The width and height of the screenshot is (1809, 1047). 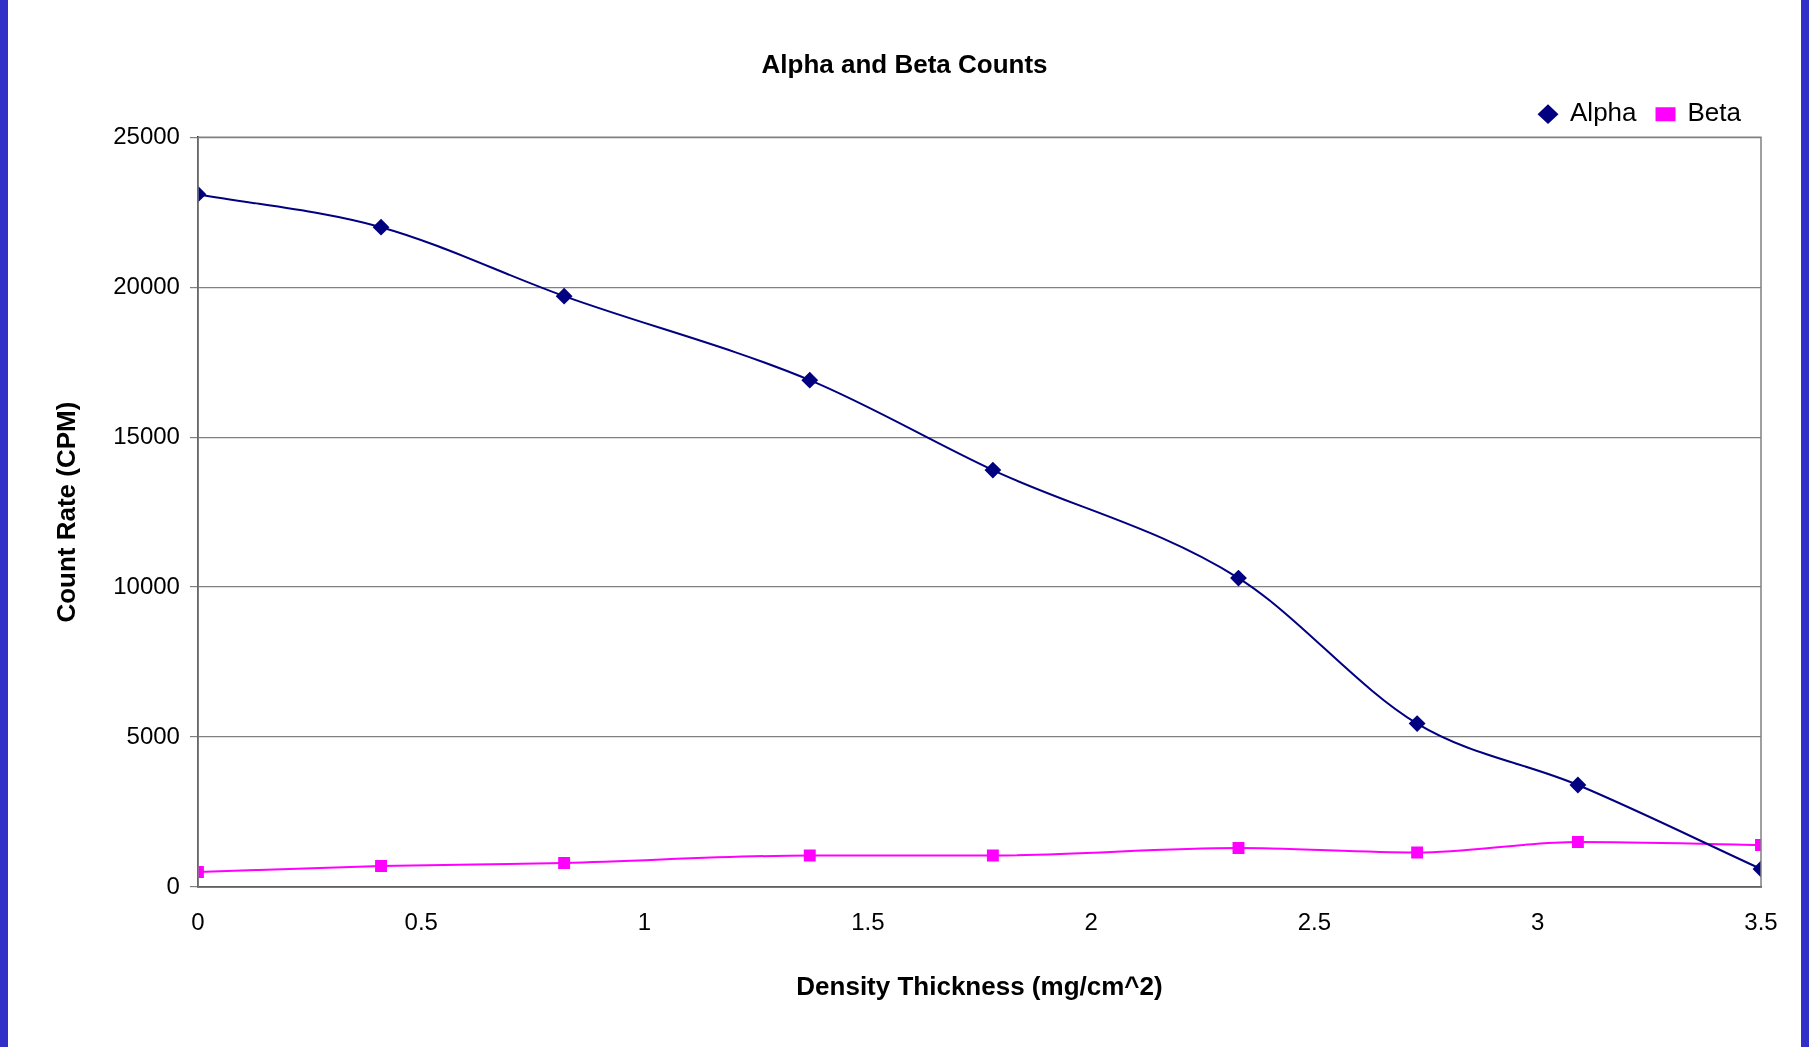 What do you see at coordinates (146, 285) in the screenshot?
I see `y-tick-label: 20000` at bounding box center [146, 285].